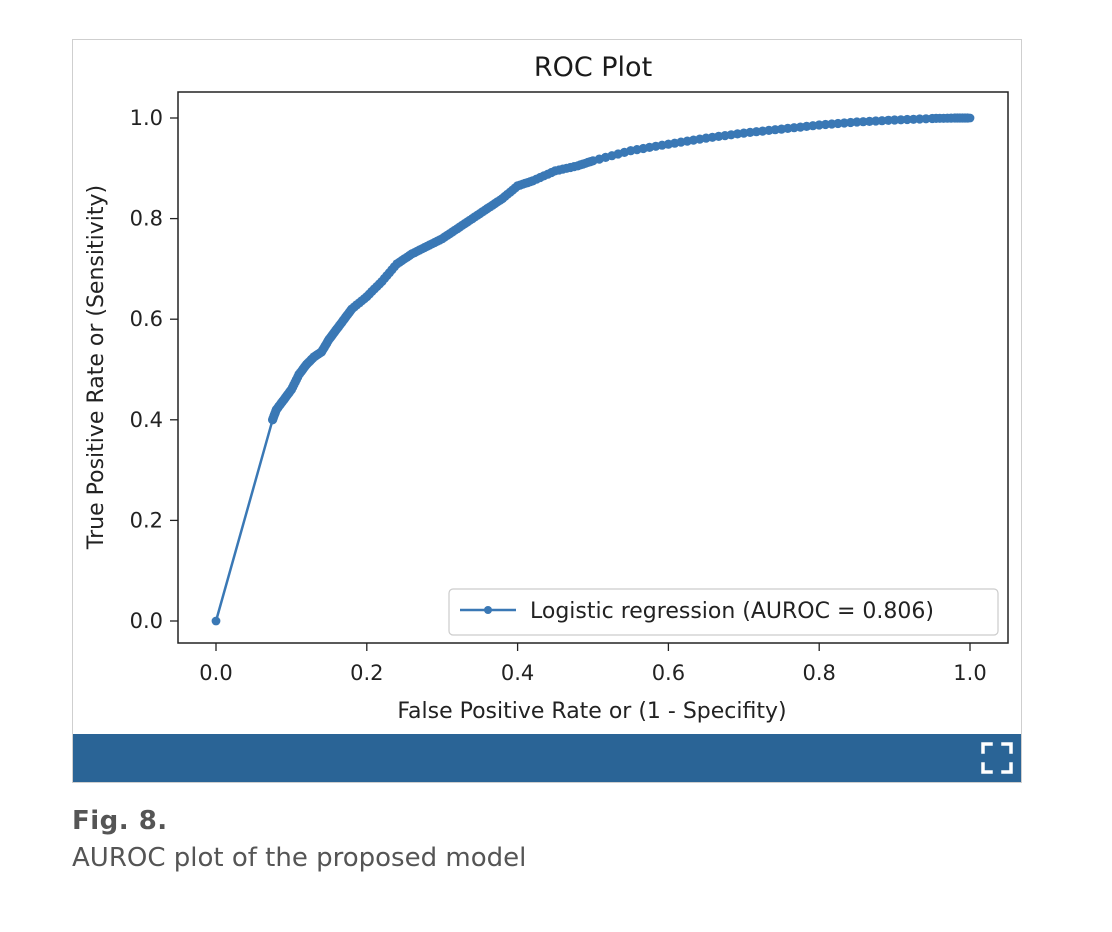 The height and width of the screenshot is (932, 1112). Describe the element at coordinates (366, 673) in the screenshot. I see `x-tick-label: 0.2` at that location.